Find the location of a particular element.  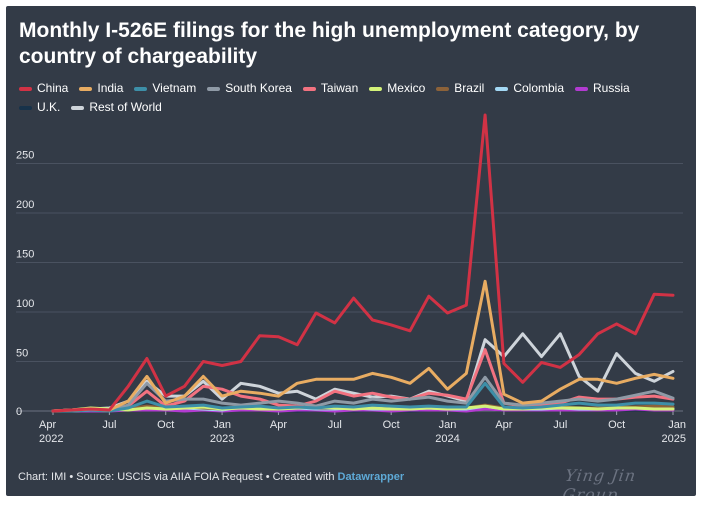

legend-label-u-k: U.K. is located at coordinates (49, 107).